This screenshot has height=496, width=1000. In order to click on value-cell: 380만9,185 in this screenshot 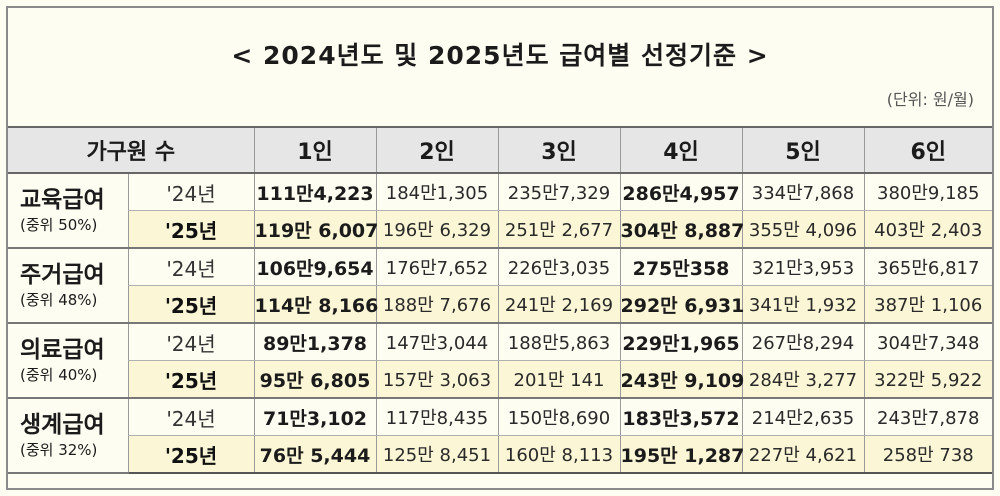, I will do `click(927, 192)`.